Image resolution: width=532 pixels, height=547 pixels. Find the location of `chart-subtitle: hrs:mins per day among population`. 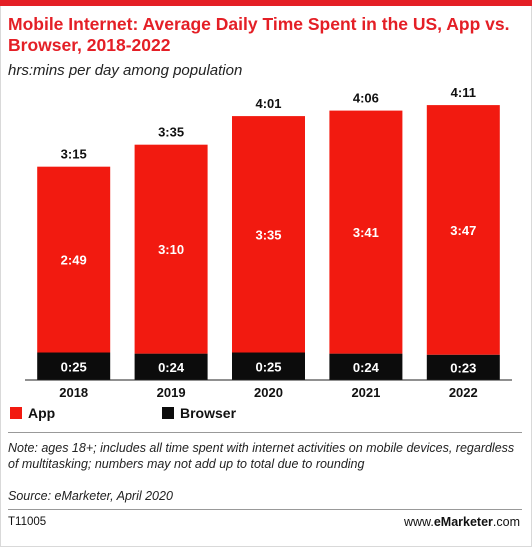

chart-subtitle: hrs:mins per day among population is located at coordinates (125, 70).